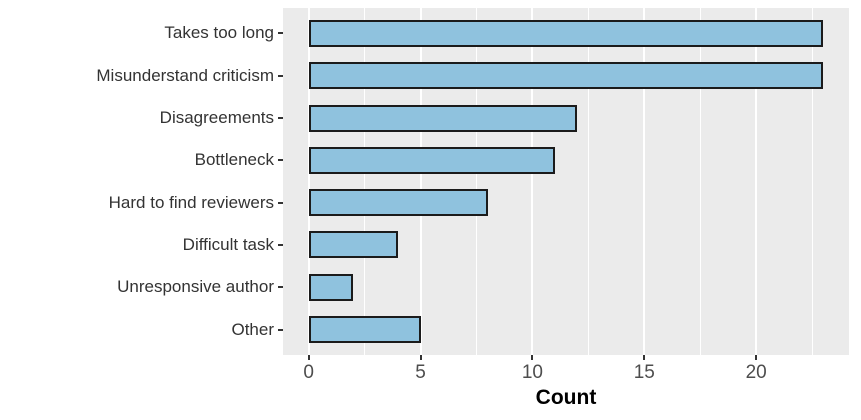 The width and height of the screenshot is (861, 420). What do you see at coordinates (234, 160) in the screenshot?
I see `category-label-bottleneck: Bottleneck` at bounding box center [234, 160].